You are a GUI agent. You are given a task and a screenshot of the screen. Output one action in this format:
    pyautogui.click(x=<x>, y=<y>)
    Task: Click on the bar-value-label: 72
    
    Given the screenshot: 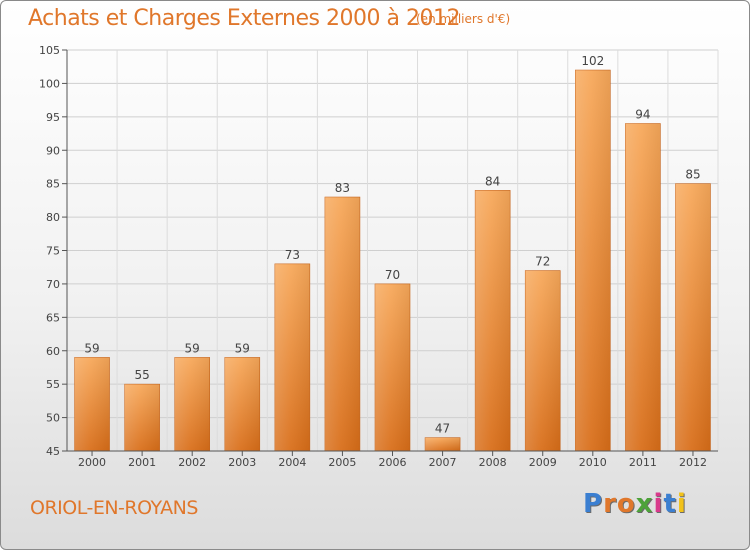 What is the action you would take?
    pyautogui.click(x=542, y=262)
    